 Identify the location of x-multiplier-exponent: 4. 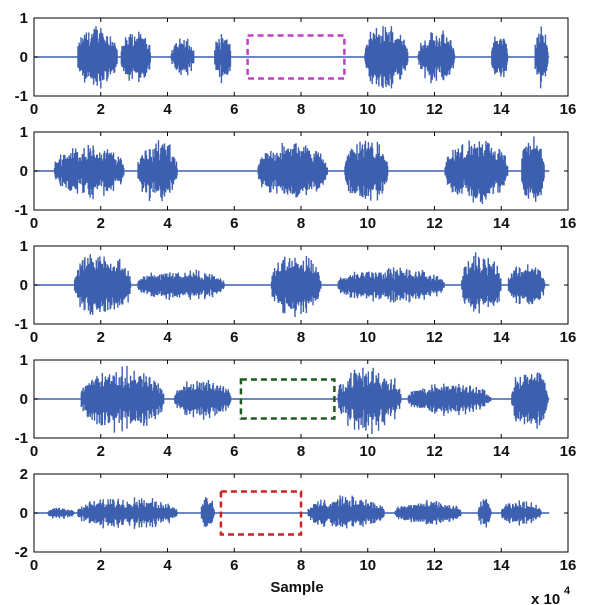
(567, 591).